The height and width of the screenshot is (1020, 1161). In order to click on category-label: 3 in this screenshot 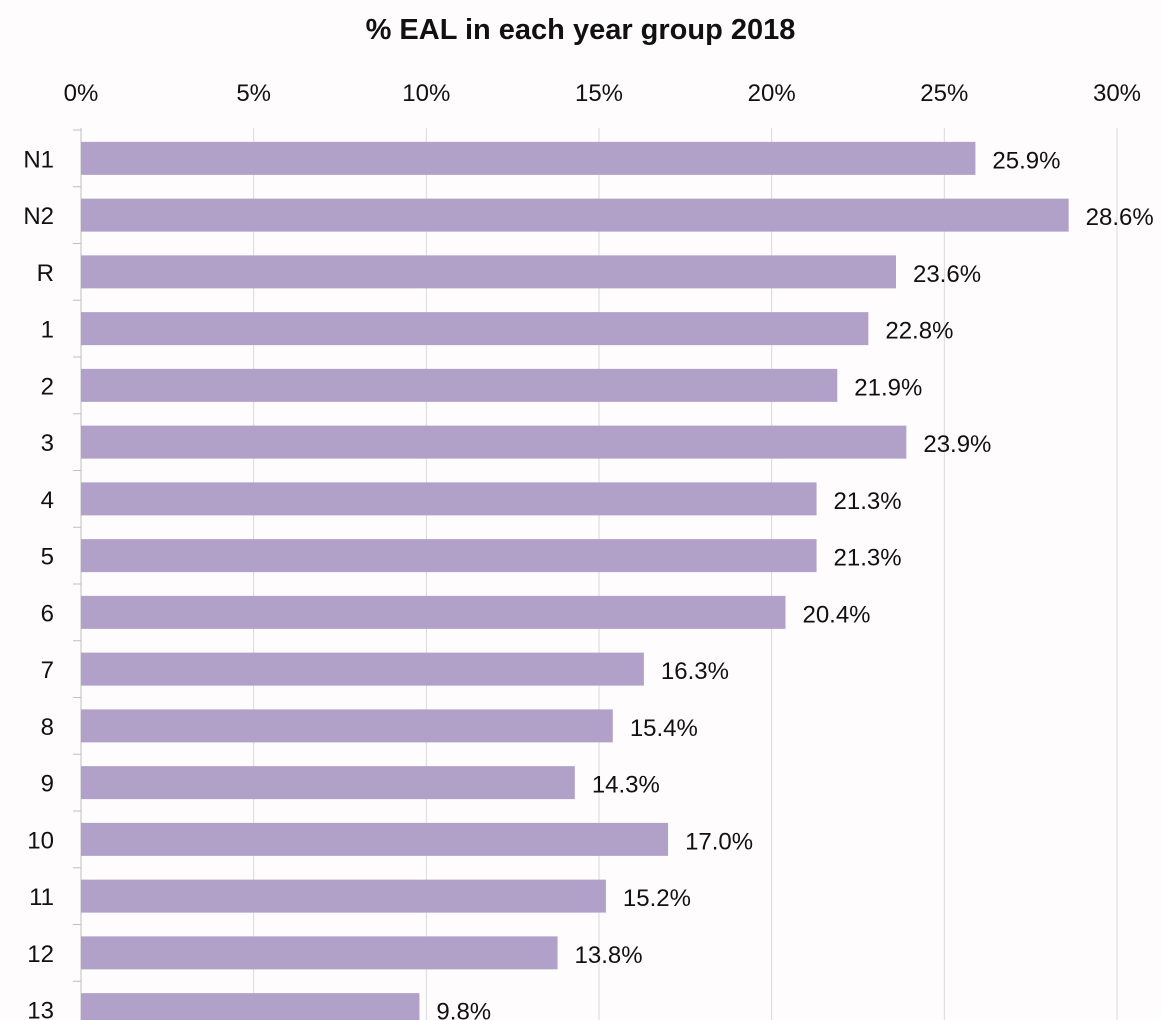, I will do `click(47, 443)`.